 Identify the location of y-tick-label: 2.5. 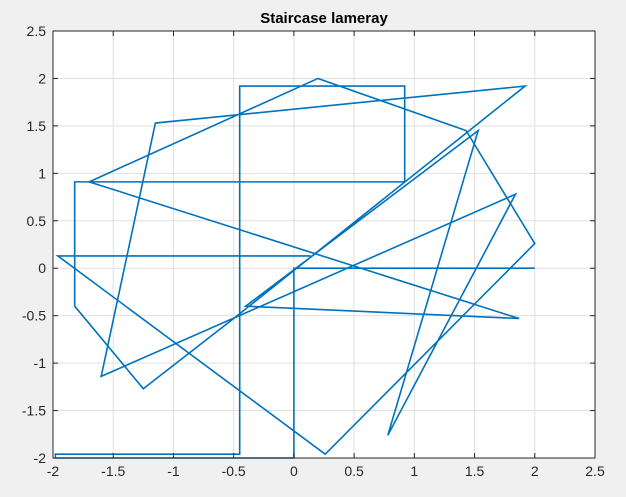
(37, 31).